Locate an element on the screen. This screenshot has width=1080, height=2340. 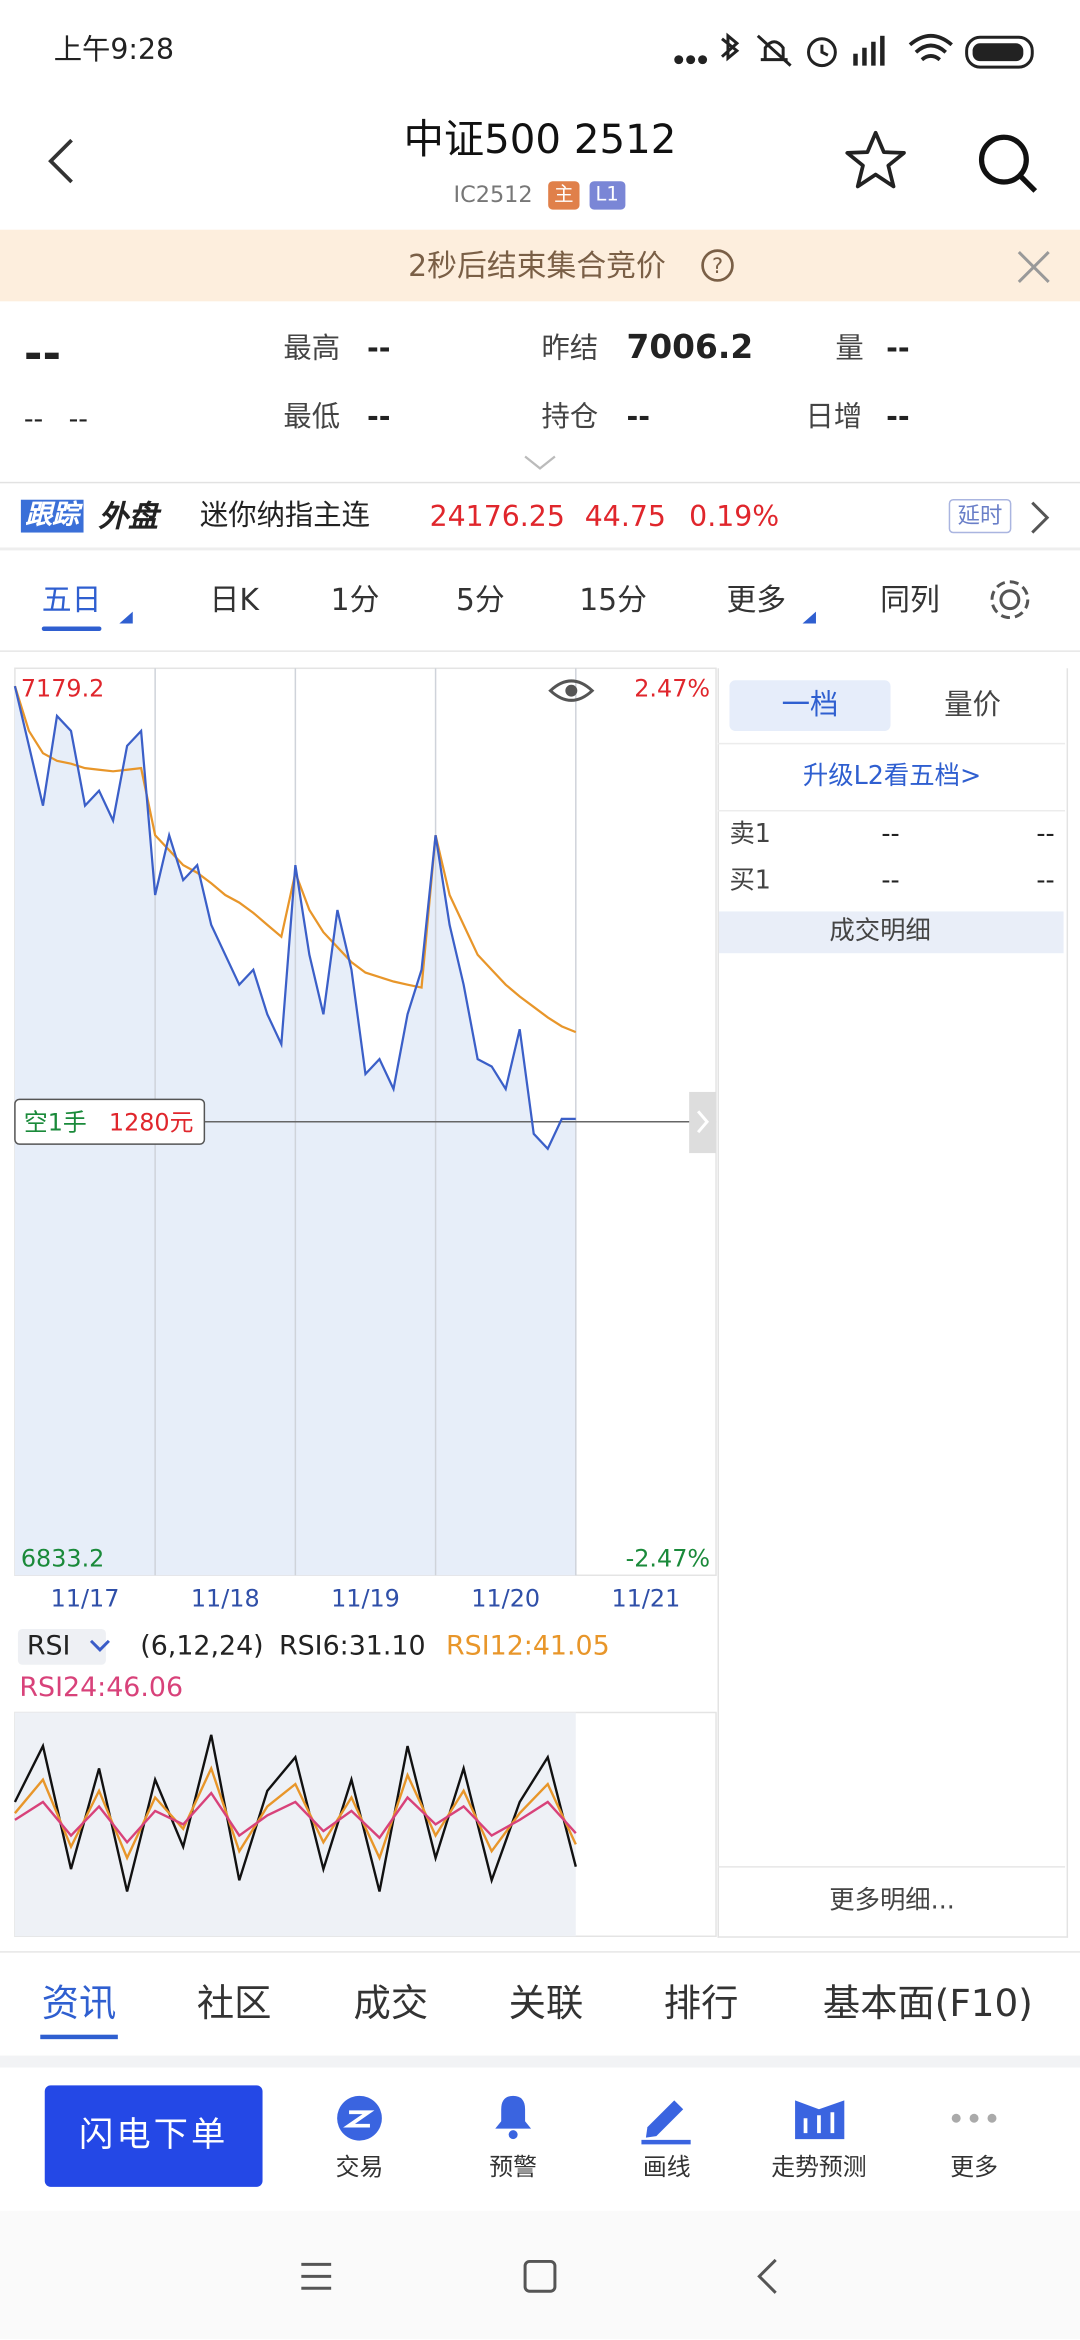
change: -- is located at coordinates (33, 420).